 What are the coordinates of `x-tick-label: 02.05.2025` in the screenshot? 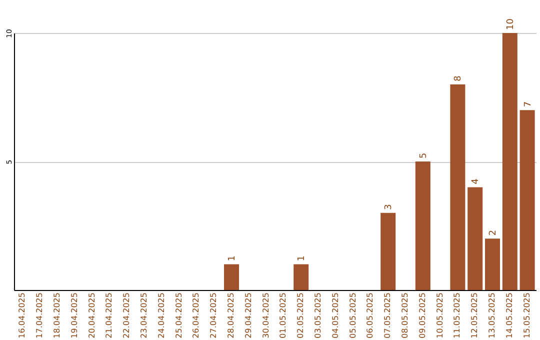 It's located at (301, 315).